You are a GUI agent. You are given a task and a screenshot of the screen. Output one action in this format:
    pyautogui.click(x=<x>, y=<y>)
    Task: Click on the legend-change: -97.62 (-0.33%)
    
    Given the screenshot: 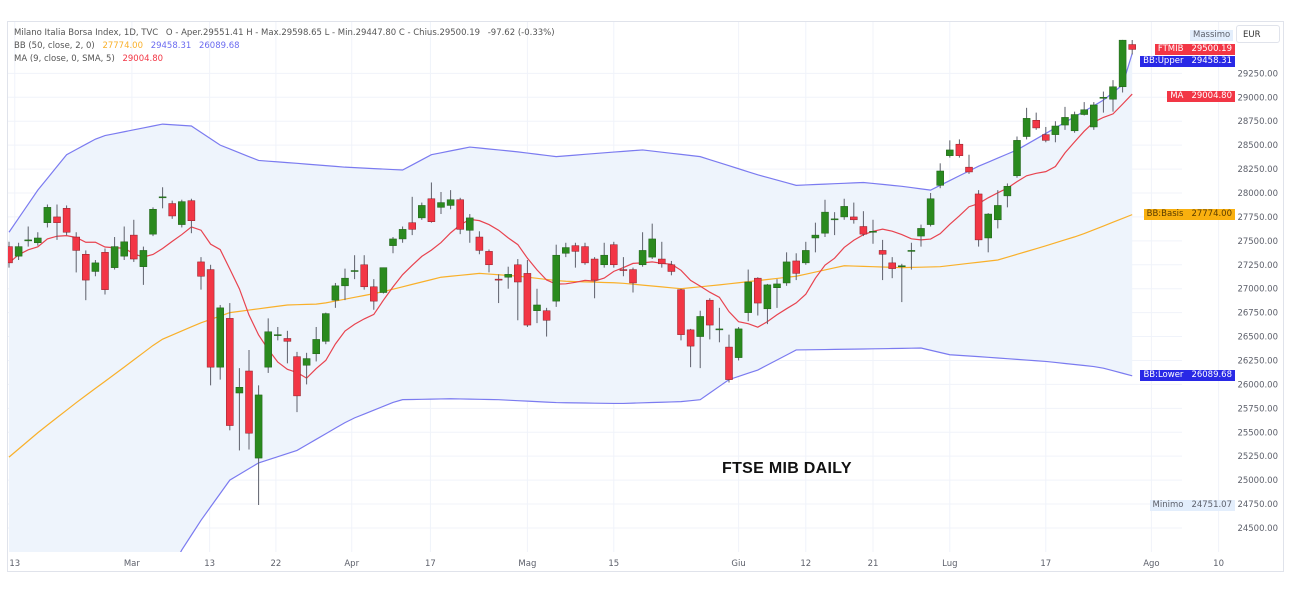 What is the action you would take?
    pyautogui.click(x=521, y=33)
    